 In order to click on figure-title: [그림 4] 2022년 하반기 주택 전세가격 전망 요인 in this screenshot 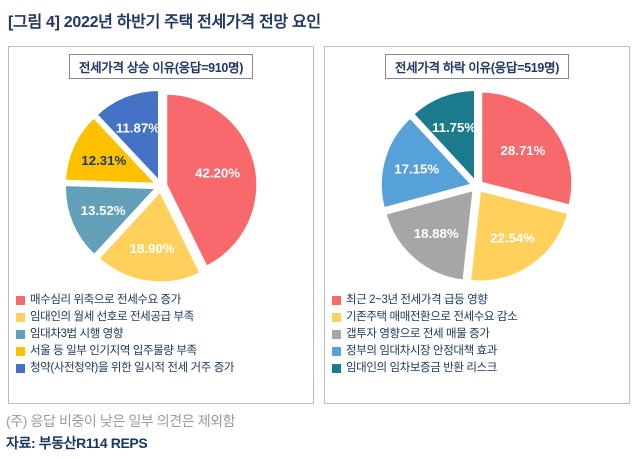, I will do `click(164, 22)`.